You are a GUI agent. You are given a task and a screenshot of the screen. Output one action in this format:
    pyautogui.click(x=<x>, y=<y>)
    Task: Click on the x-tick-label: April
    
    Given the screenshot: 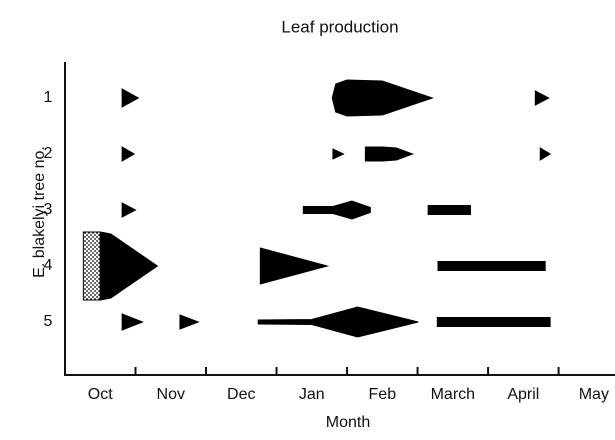 What is the action you would take?
    pyautogui.click(x=523, y=394)
    